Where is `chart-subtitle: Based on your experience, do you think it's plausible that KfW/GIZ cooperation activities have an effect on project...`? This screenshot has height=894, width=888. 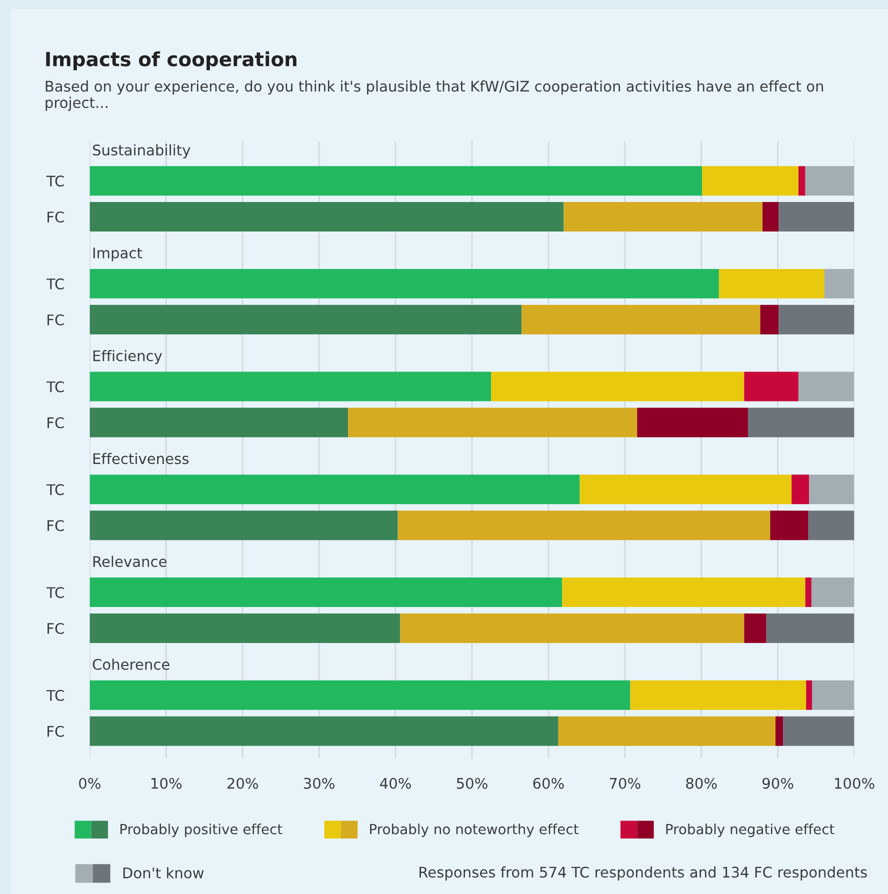
chart-subtitle: Based on your experience, do you think it's plausible that KfW/GIZ cooperation activities have an effect on project... is located at coordinates (435, 95).